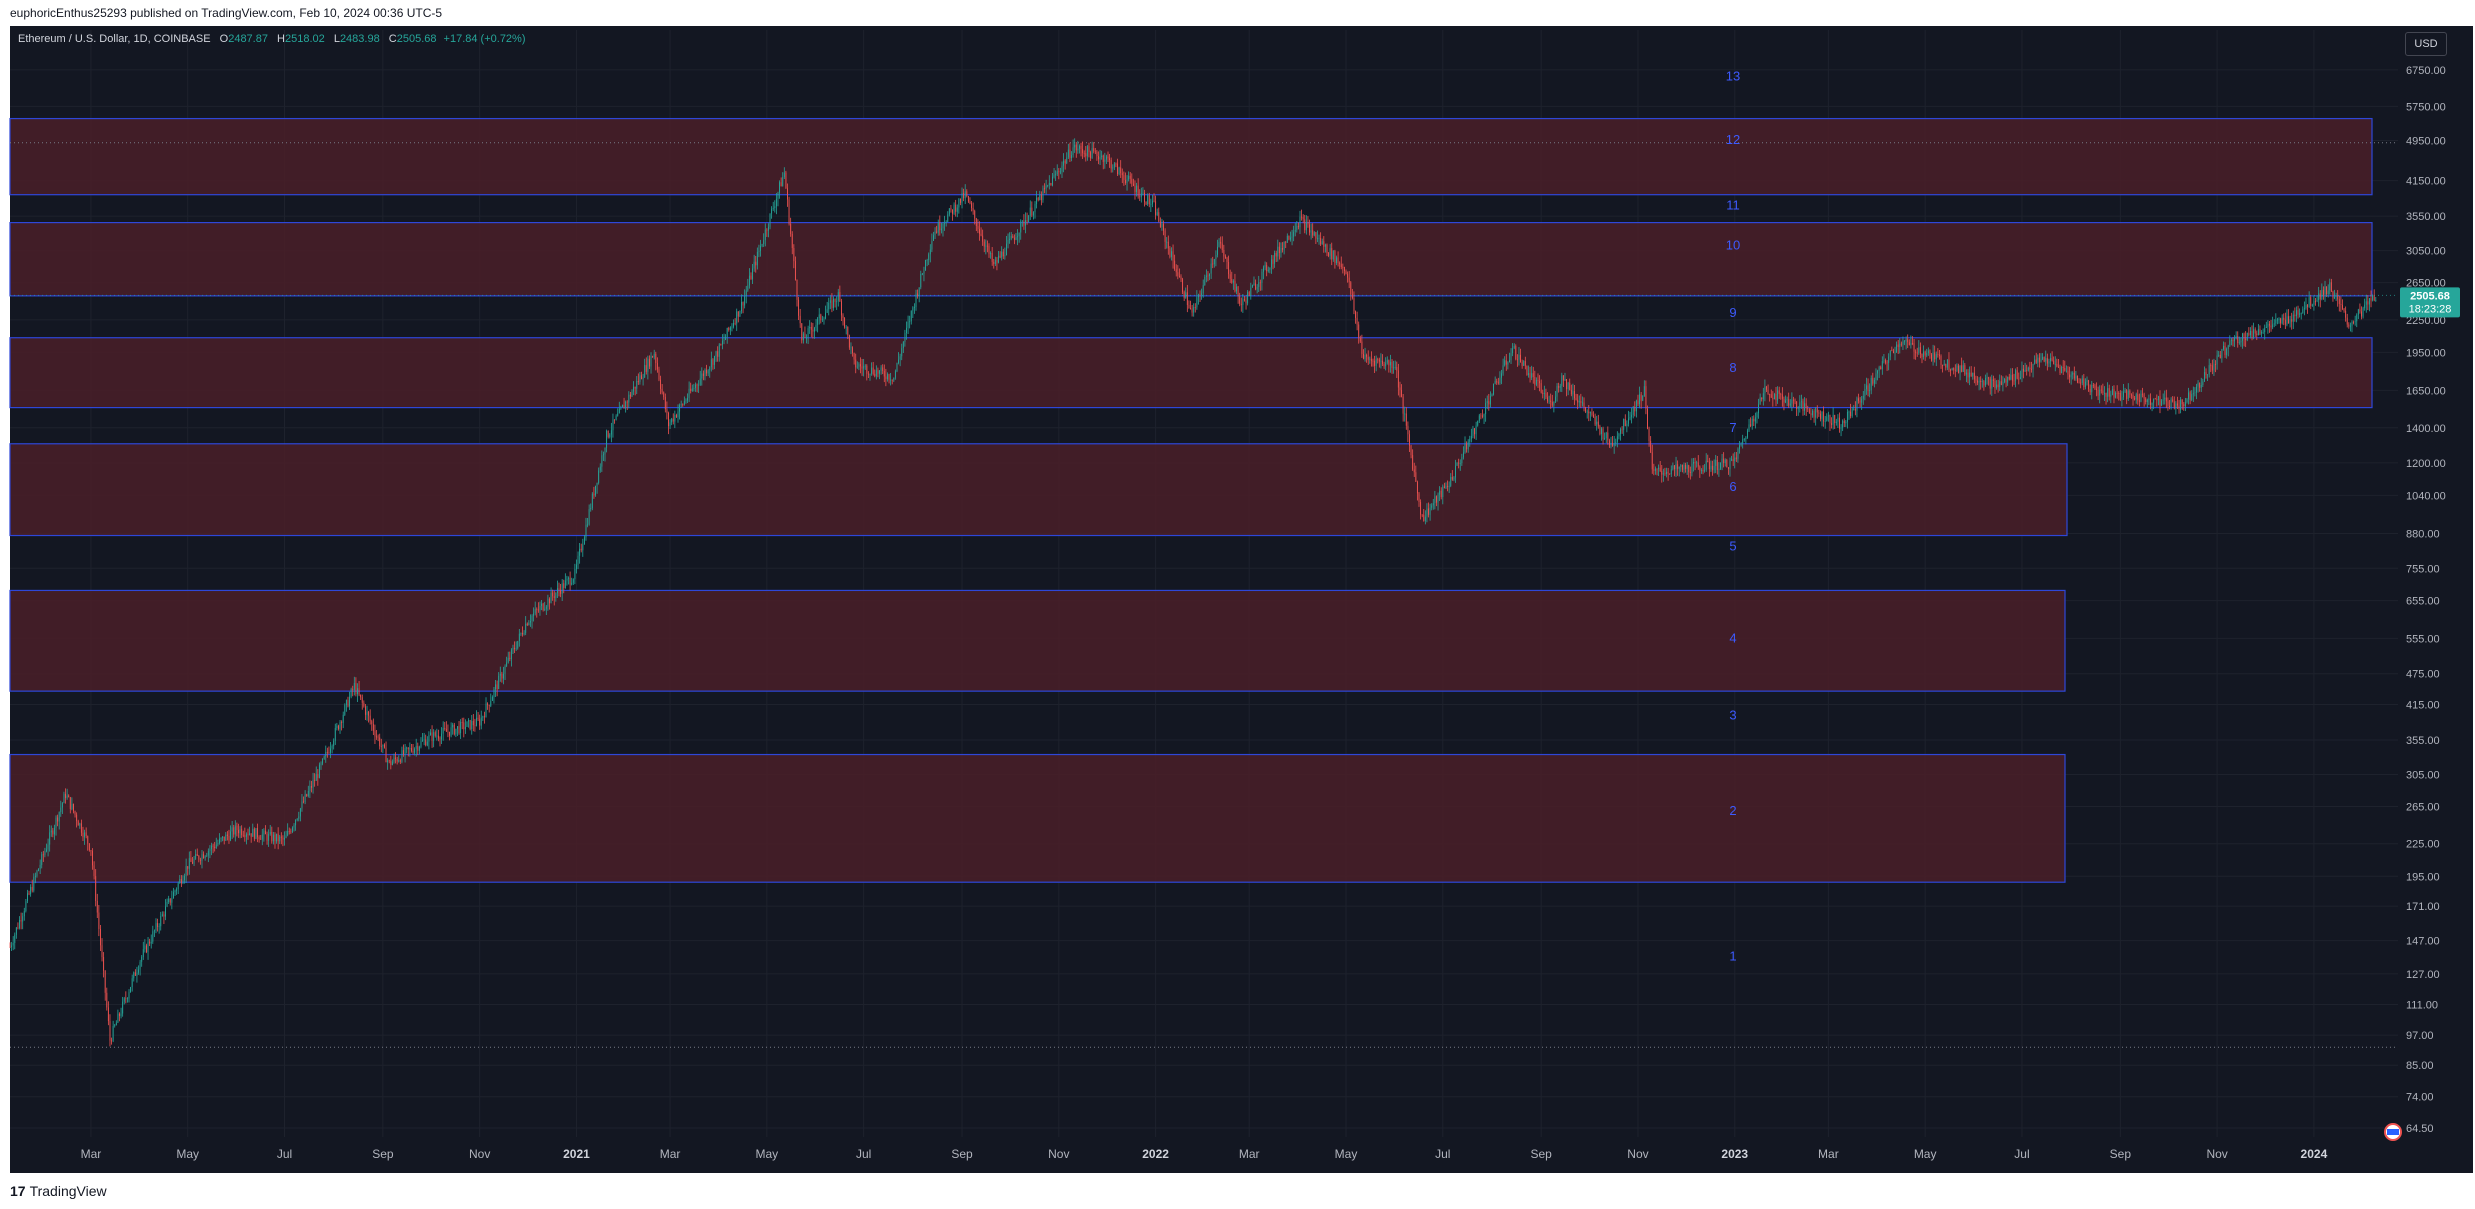 The height and width of the screenshot is (1209, 2475). Describe the element at coordinates (2426, 71) in the screenshot. I see `price-tick-label: 6750.00` at that location.